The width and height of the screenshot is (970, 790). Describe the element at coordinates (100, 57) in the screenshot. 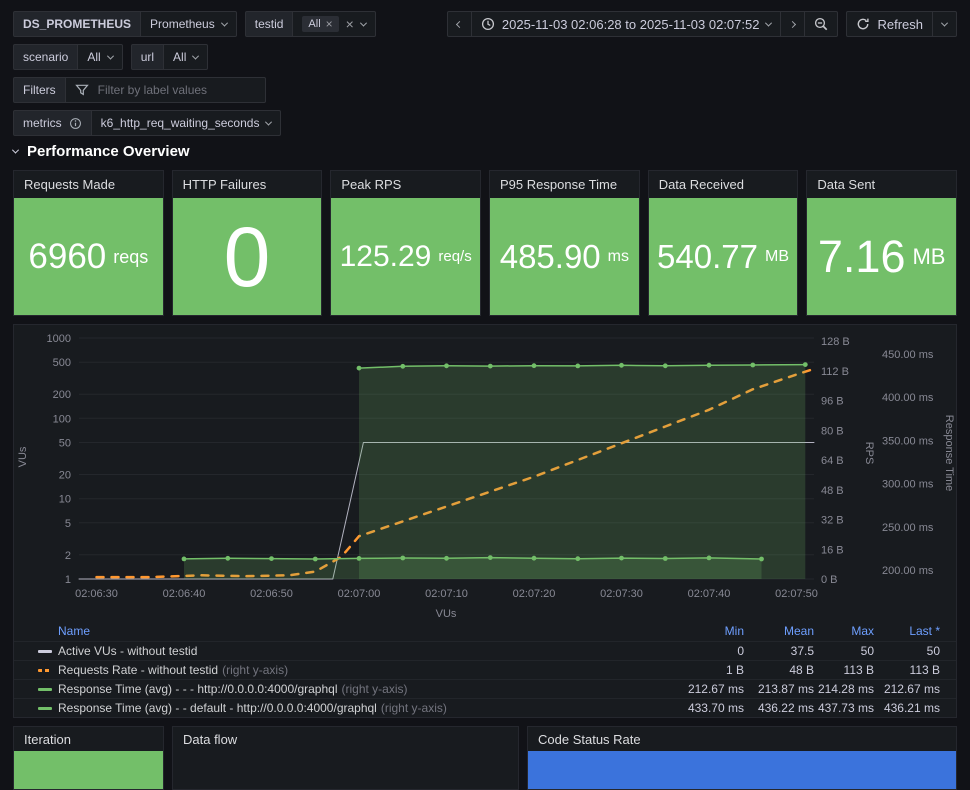

I see `scenario-select: All` at that location.